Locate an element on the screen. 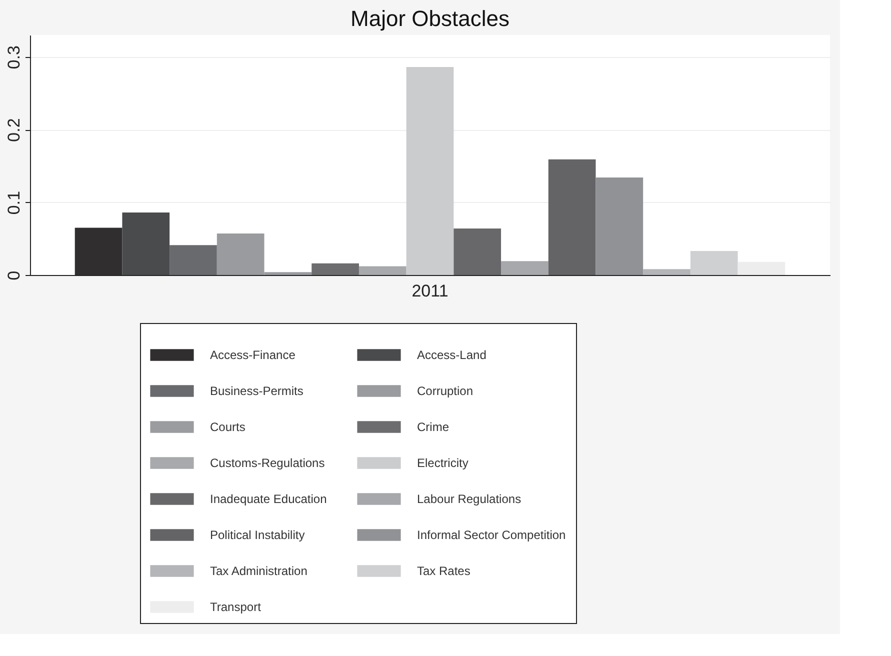  legend-label: Informal Sector Competition is located at coordinates (491, 535).